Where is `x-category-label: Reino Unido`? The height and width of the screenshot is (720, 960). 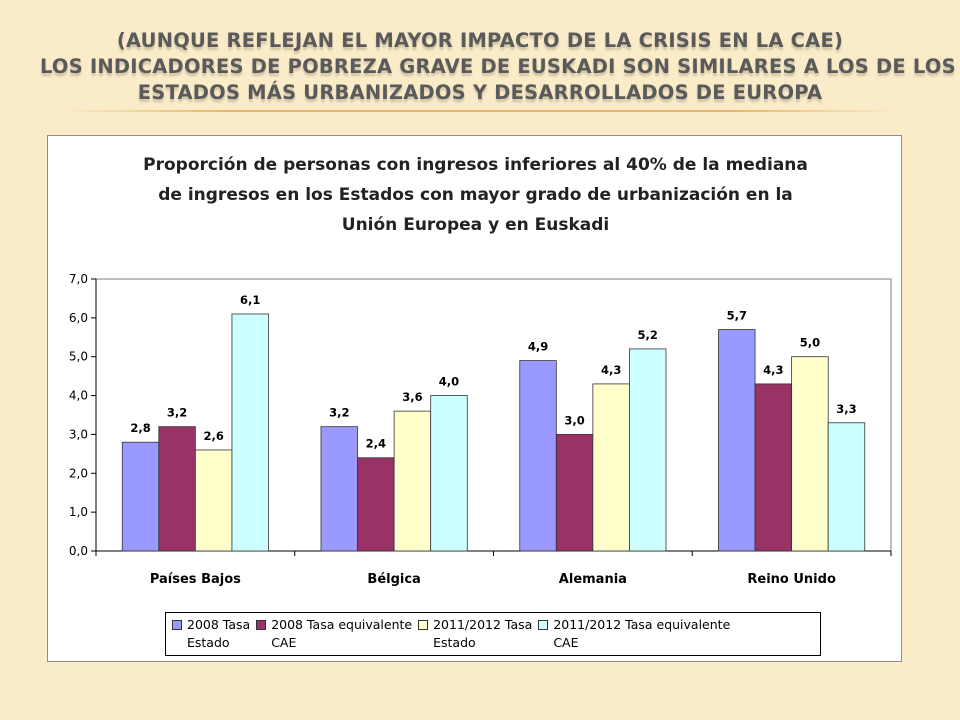
x-category-label: Reino Unido is located at coordinates (791, 579).